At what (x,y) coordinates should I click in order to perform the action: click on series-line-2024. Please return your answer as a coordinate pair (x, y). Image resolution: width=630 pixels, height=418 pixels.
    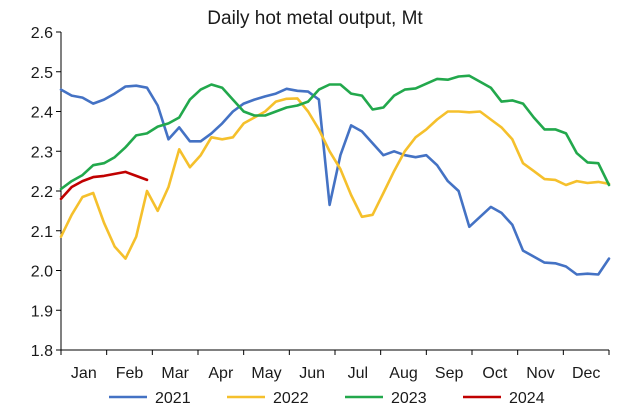
    Looking at the image, I should click on (104, 185).